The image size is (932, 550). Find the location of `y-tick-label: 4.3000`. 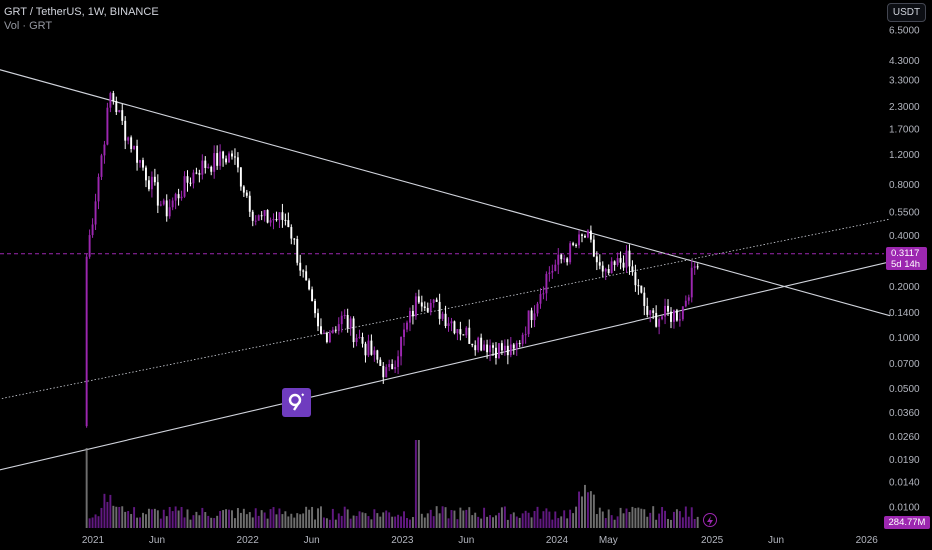

y-tick-label: 4.3000 is located at coordinates (904, 61).